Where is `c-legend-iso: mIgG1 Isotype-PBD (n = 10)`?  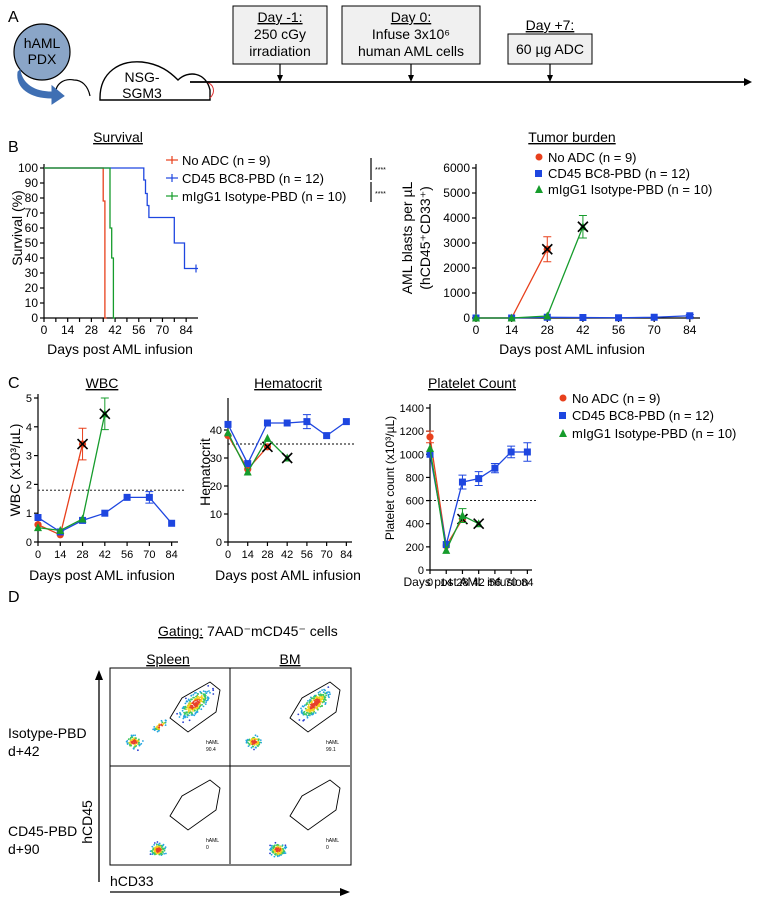 c-legend-iso: mIgG1 Isotype-PBD (n = 10) is located at coordinates (654, 433).